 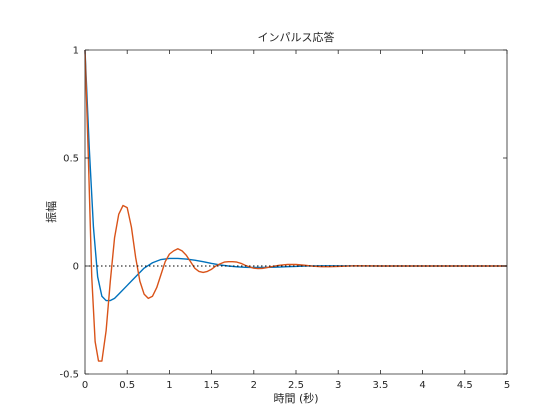 I want to click on chart-title: インパルス応答, so click(x=296, y=37).